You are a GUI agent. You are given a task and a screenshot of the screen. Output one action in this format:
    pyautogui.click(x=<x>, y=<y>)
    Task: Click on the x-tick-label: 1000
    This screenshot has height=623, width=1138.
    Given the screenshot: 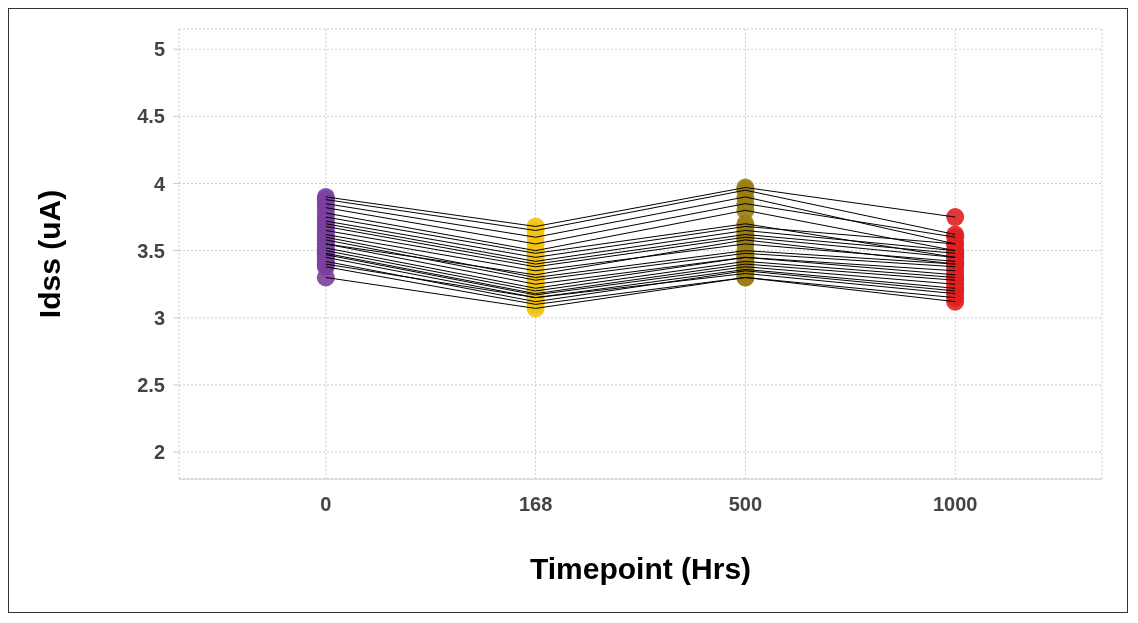 What is the action you would take?
    pyautogui.click(x=955, y=504)
    